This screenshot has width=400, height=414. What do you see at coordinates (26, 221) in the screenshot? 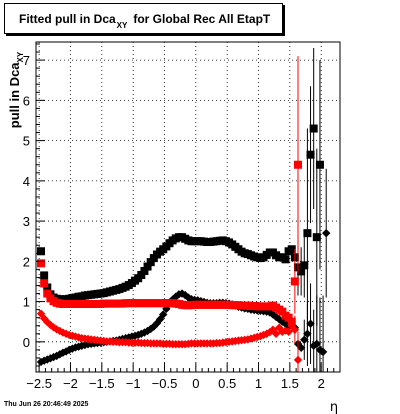
I see `y-tick-label: 3` at bounding box center [26, 221].